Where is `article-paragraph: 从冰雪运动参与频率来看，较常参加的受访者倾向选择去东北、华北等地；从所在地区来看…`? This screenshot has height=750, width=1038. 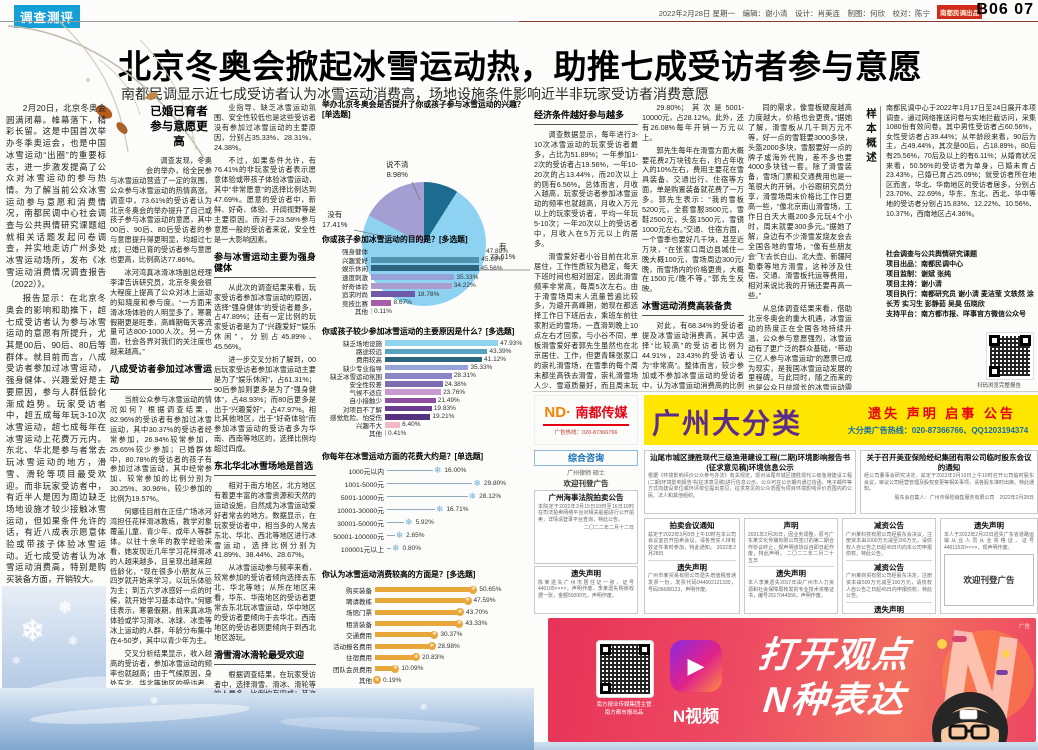
article-paragraph: 从冰雪运动参与频率来看，较常参加的受访者倾向选择去东北、华北等地；从所在地区来看… is located at coordinates (265, 602).